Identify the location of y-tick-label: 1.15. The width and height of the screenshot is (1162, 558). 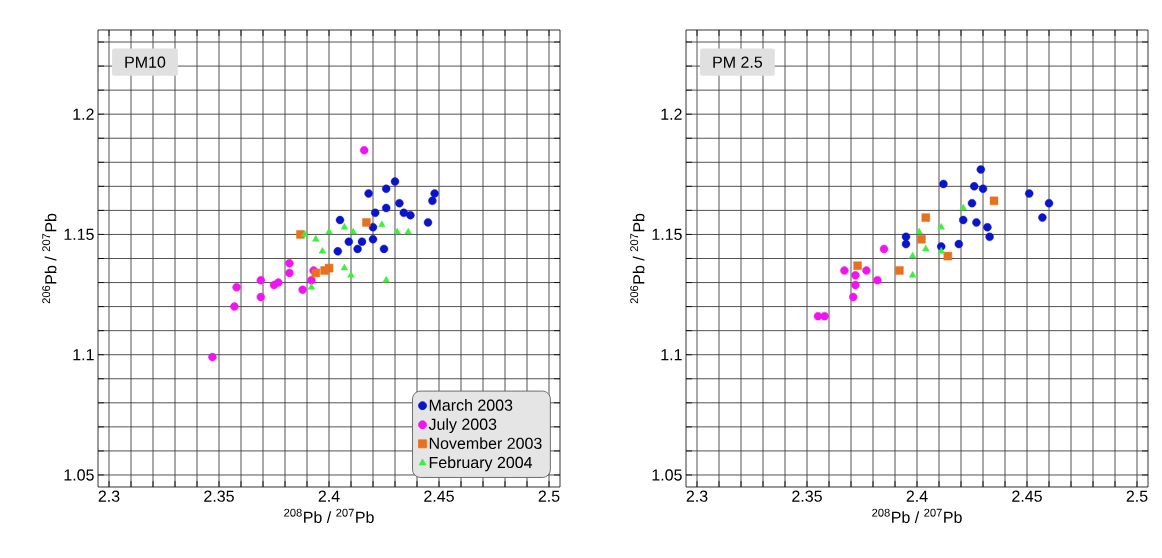
(79, 234).